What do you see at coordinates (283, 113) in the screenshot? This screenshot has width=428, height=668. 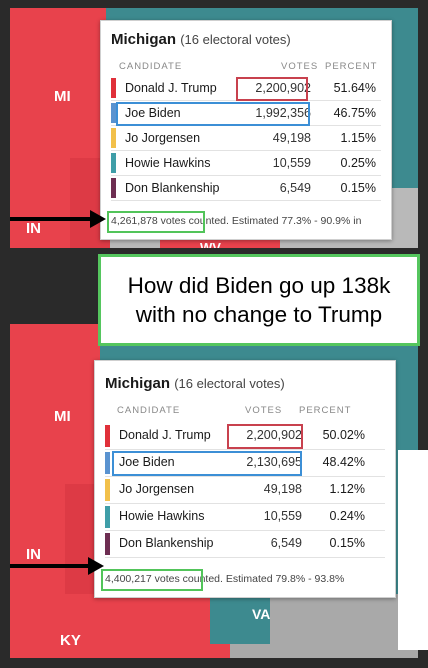 I see `candidate-votes: 1,992,356` at bounding box center [283, 113].